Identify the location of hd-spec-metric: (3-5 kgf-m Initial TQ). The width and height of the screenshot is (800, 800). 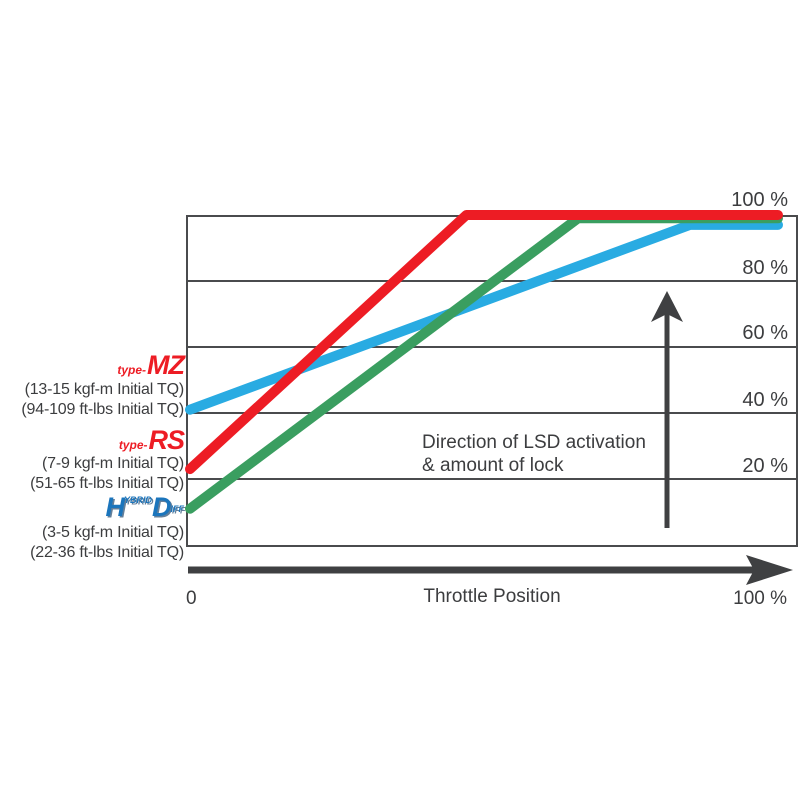
(113, 532).